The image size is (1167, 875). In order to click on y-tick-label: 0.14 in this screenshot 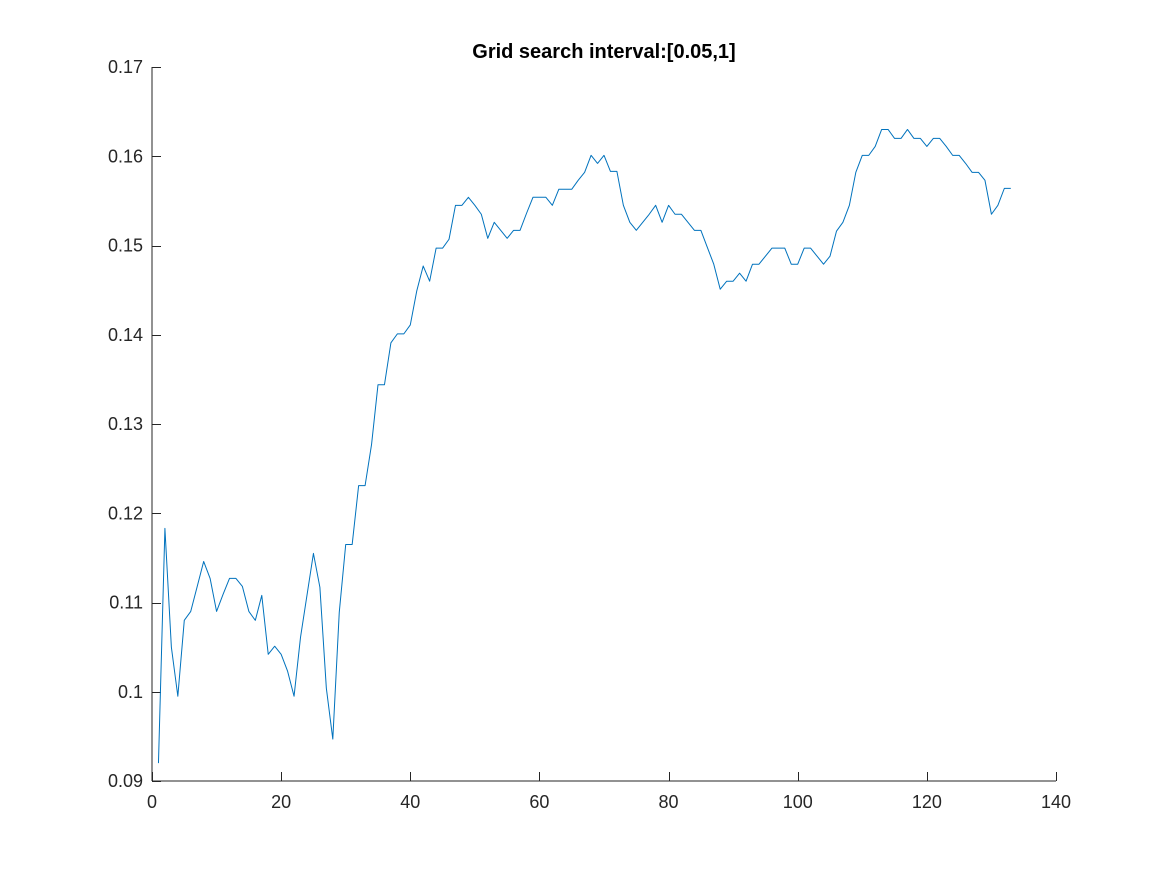, I will do `click(125, 335)`.